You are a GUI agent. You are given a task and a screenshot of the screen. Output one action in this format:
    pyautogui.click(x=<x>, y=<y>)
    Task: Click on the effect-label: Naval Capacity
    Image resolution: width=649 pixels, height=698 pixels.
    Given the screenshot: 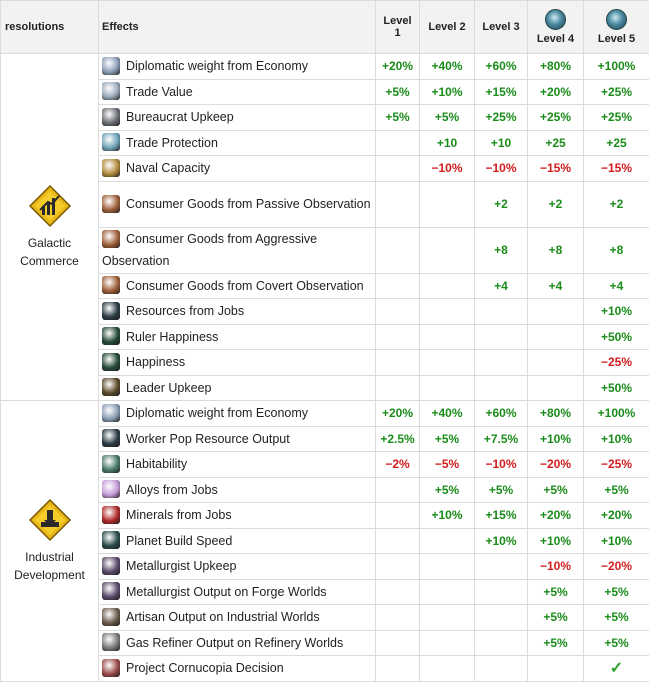 What is the action you would take?
    pyautogui.click(x=168, y=168)
    